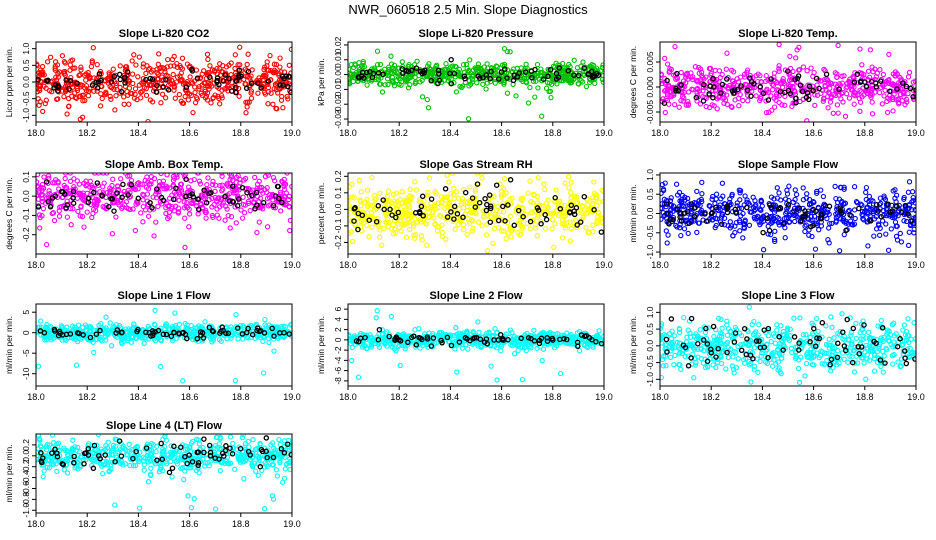  I want to click on x-tick-label: 18.6, so click(502, 265).